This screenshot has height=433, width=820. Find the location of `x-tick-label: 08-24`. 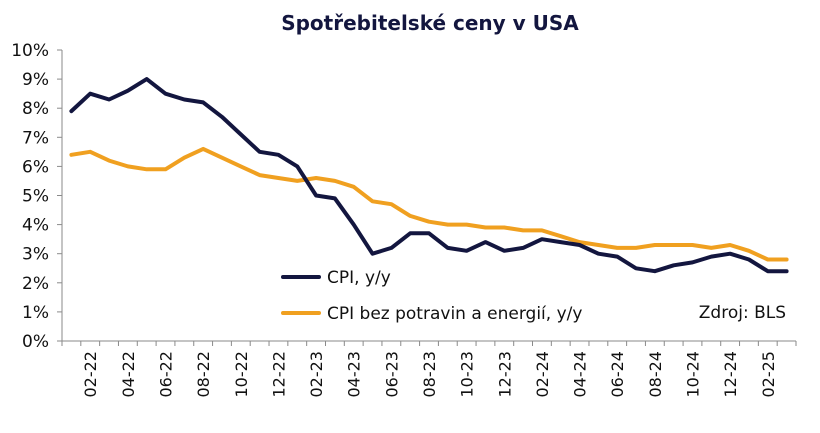

x-tick-label: 08-24 is located at coordinates (655, 374).